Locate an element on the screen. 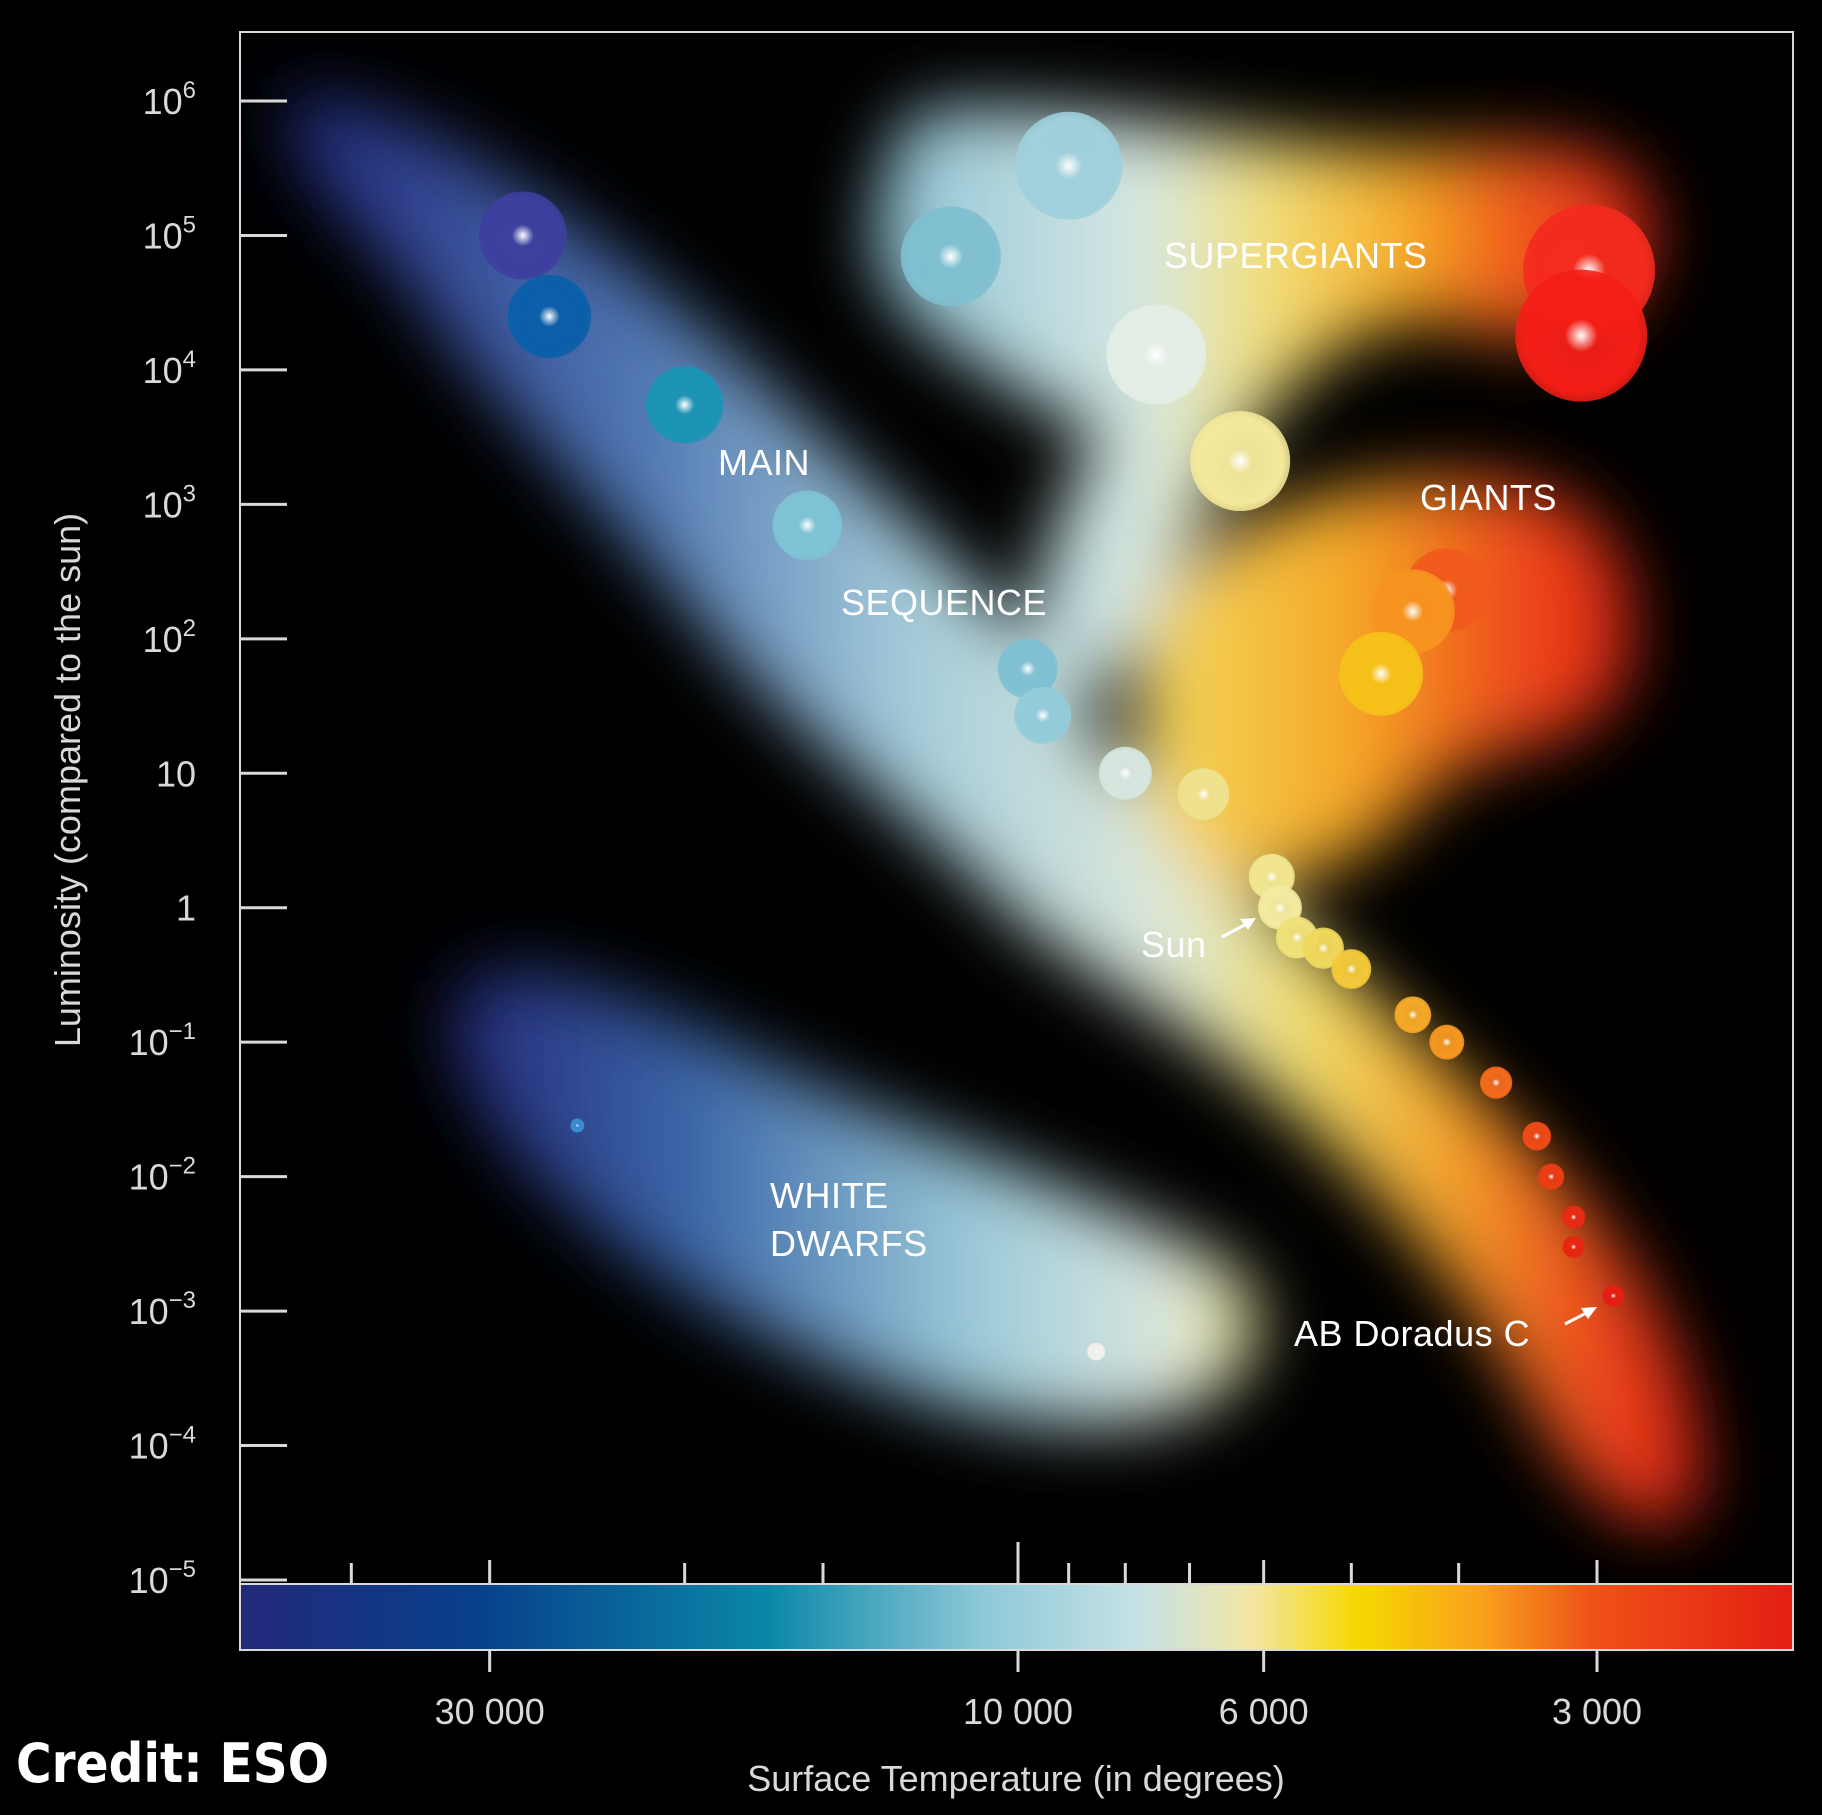 The height and width of the screenshot is (1815, 1822). label-dwarfs: DWARFS is located at coordinates (849, 1243).